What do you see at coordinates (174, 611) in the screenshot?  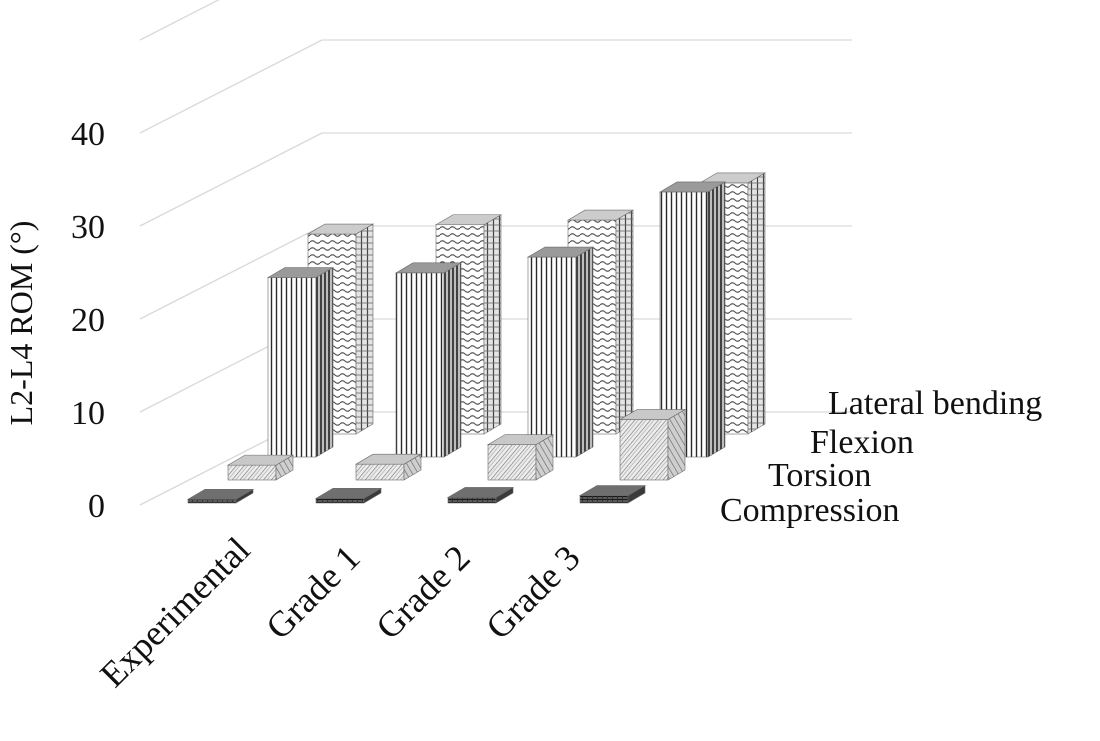 I see `x-tick-label-experimental: Experimental` at bounding box center [174, 611].